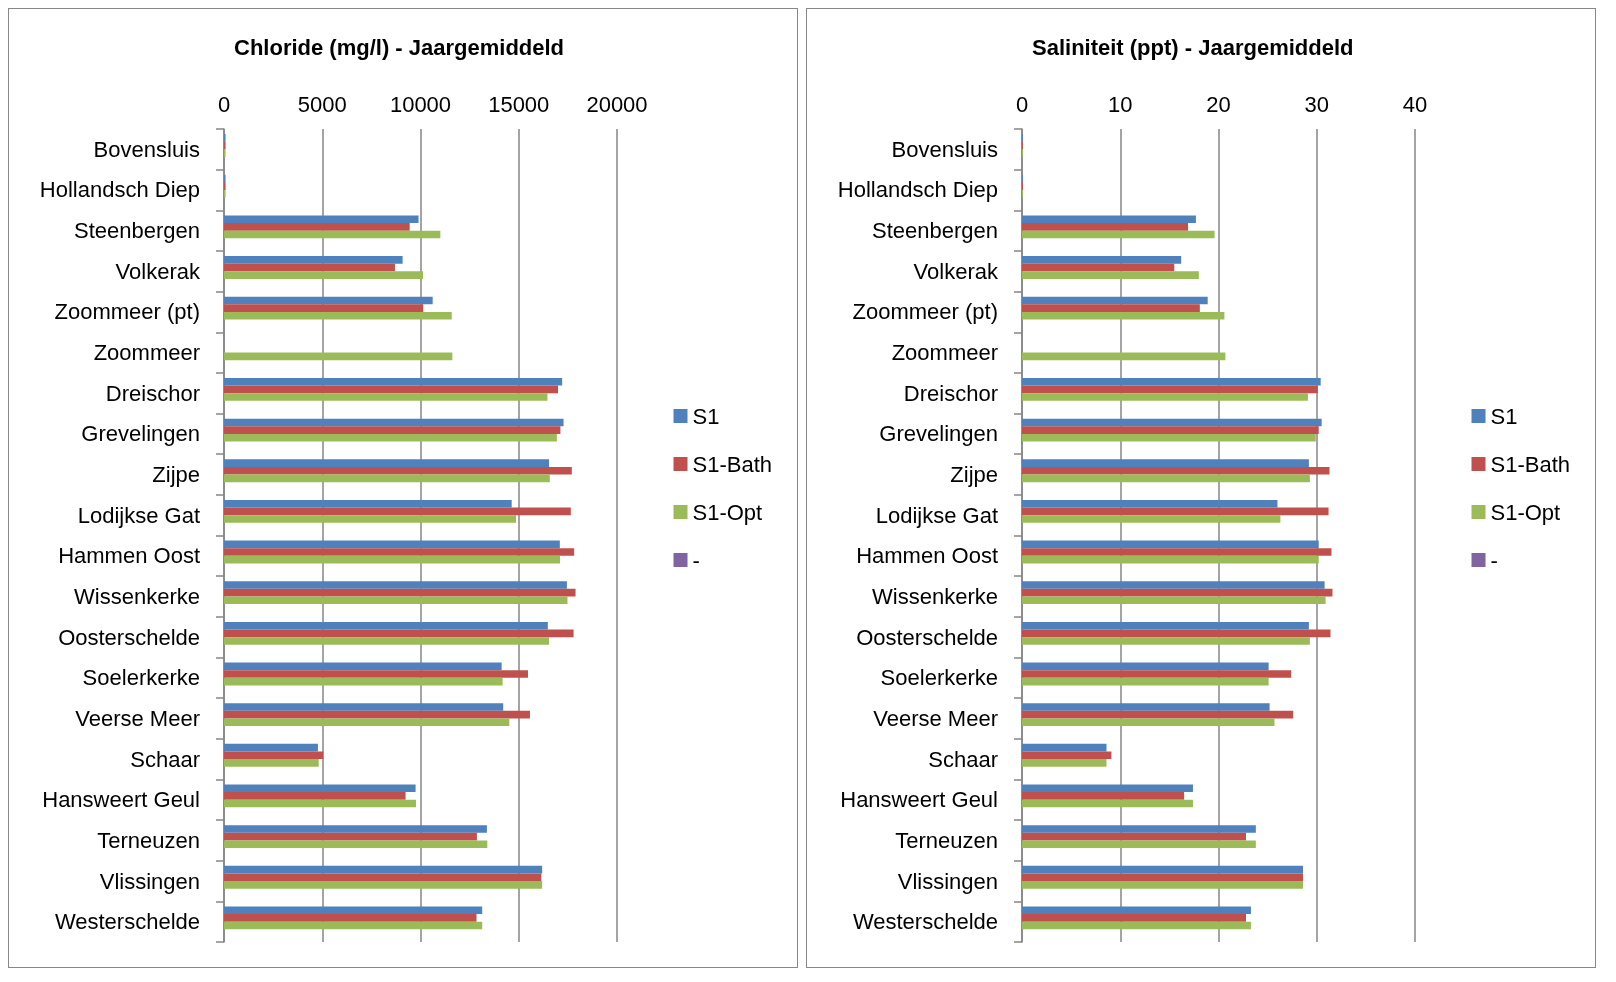 The width and height of the screenshot is (1616, 982). I want to click on y-tick-label: Lodijkse Gat, so click(138, 515).